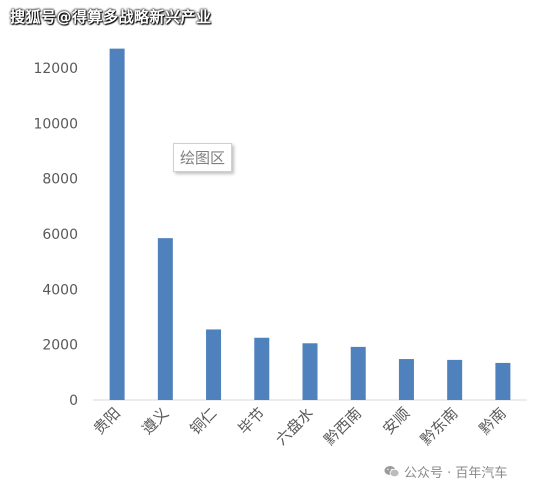 Image resolution: width=540 pixels, height=492 pixels. Describe the element at coordinates (358, 373) in the screenshot. I see `bar-黔西南` at that location.